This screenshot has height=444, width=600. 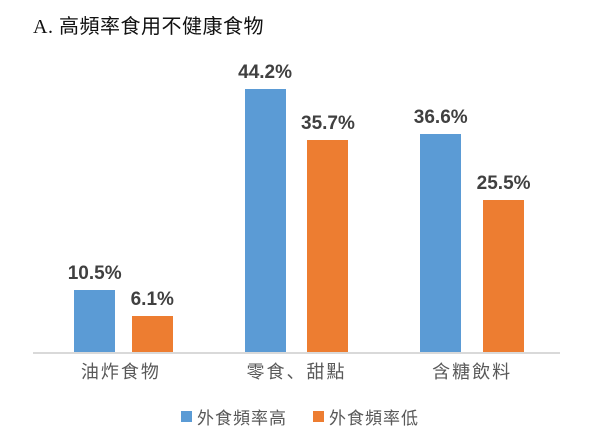 What do you see at coordinates (148, 27) in the screenshot?
I see `chart-title: A. 高頻率食用不健康食物` at bounding box center [148, 27].